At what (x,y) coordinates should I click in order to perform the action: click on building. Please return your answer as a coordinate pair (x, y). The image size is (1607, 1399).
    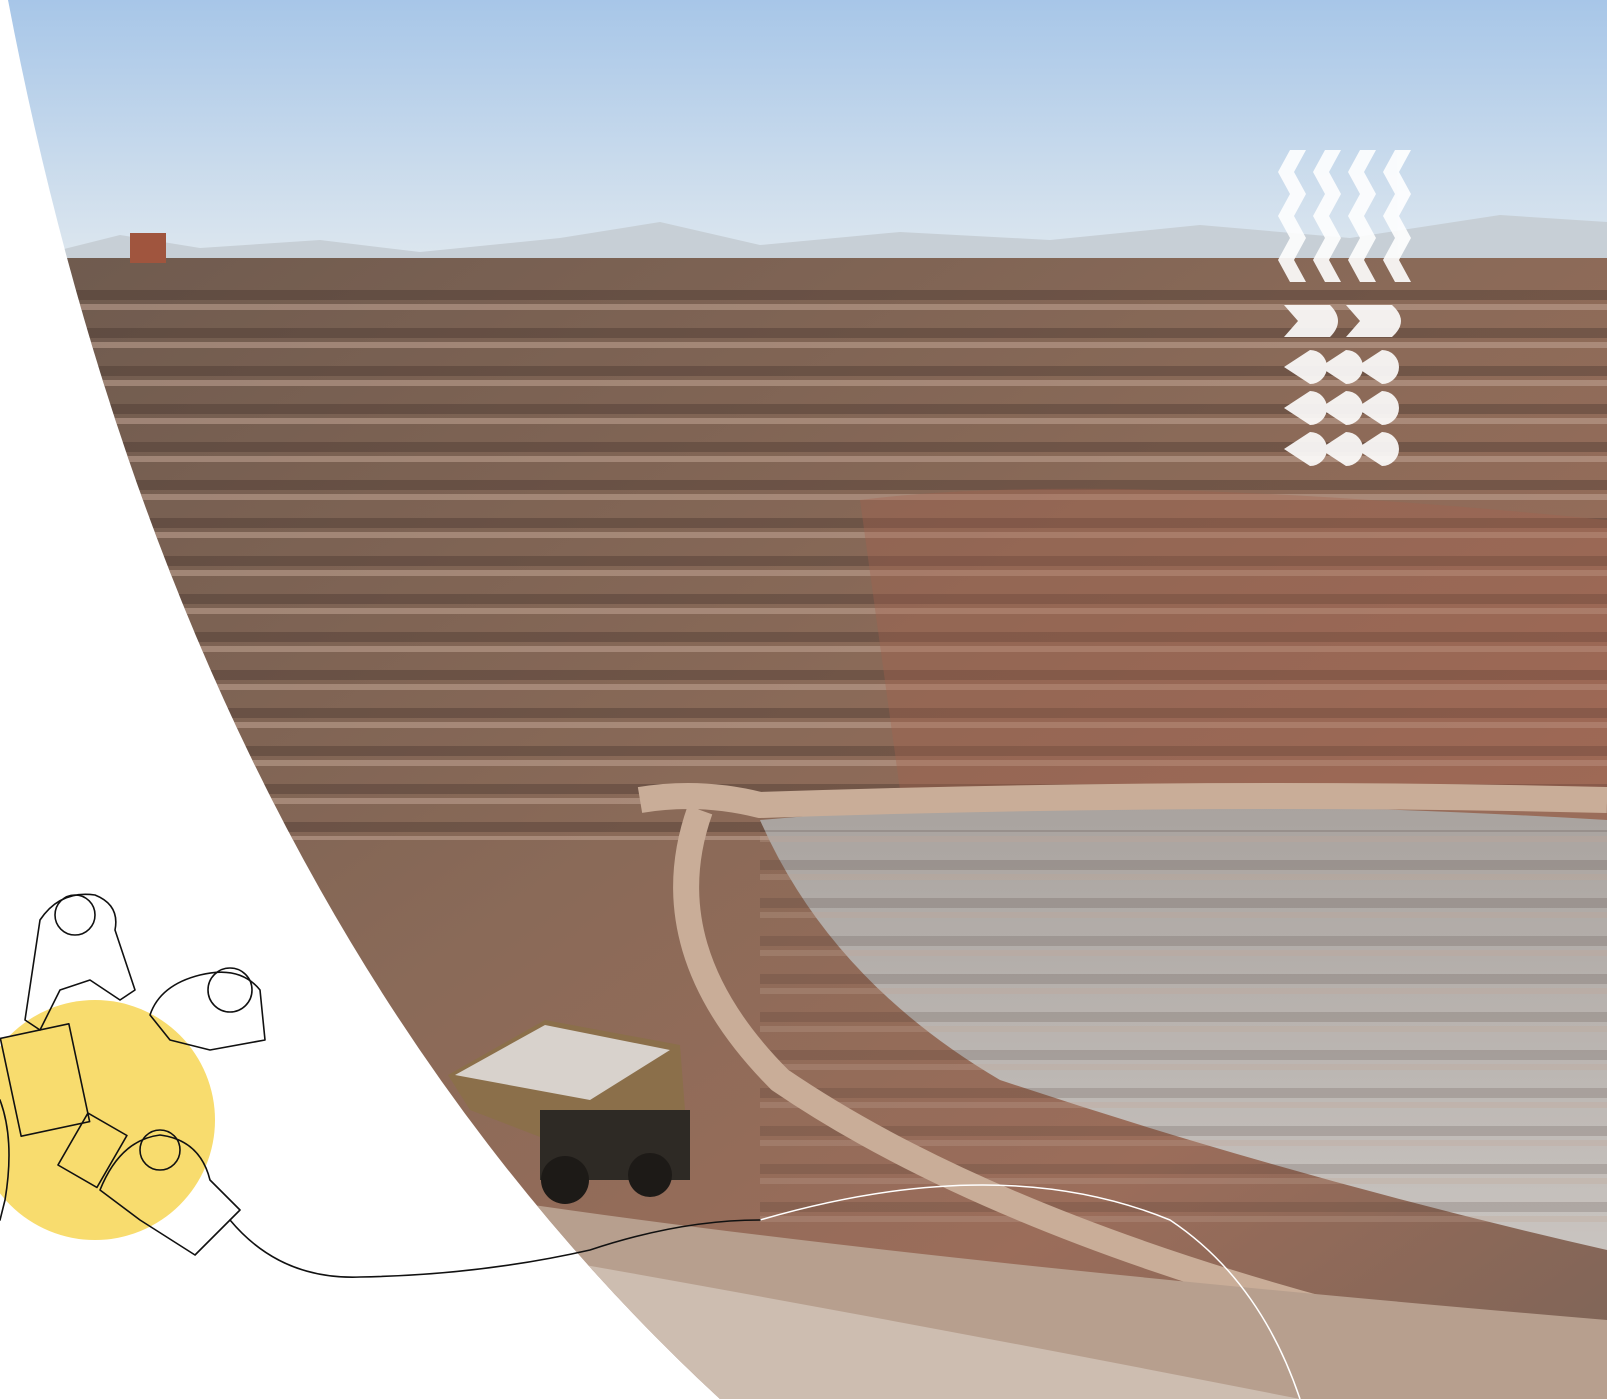
    Looking at the image, I should click on (148, 248).